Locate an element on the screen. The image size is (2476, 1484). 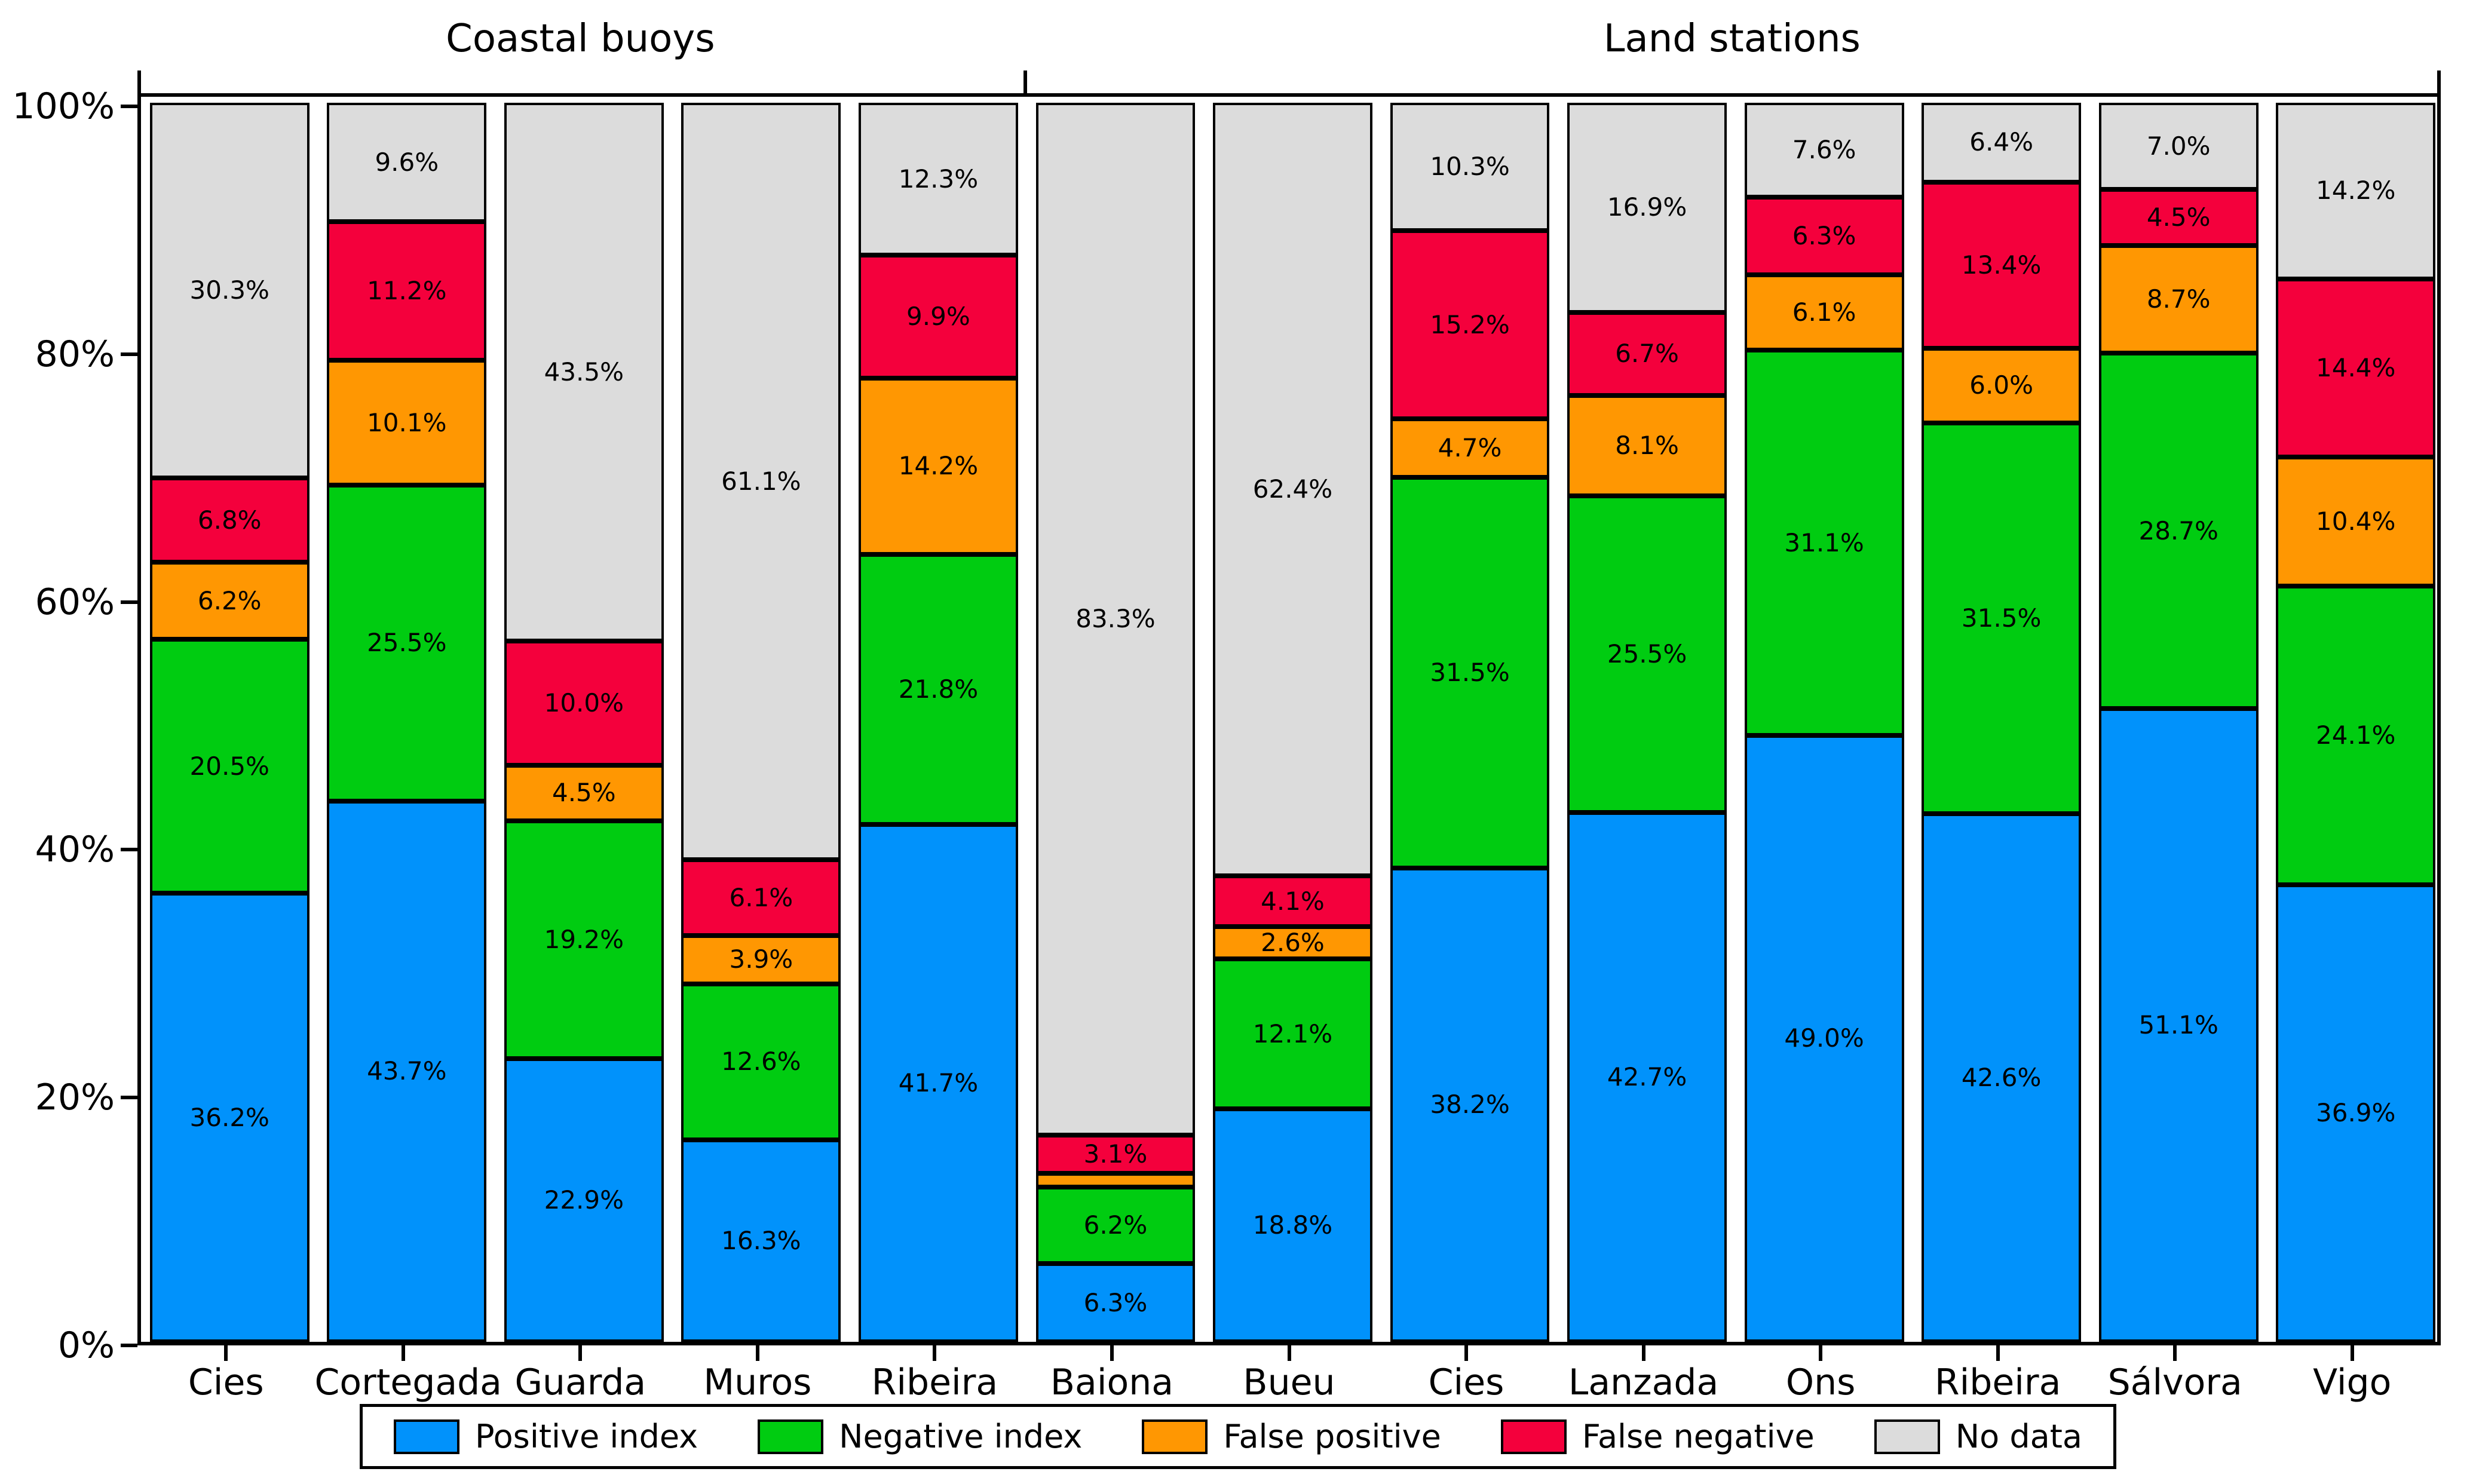
segment-no-data: 16.9% is located at coordinates (1647, 207).